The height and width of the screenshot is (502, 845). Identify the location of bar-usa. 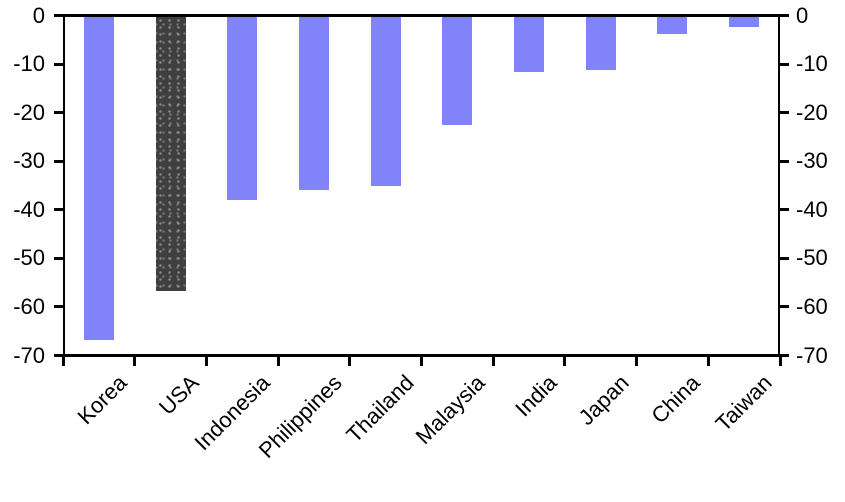
(170, 154).